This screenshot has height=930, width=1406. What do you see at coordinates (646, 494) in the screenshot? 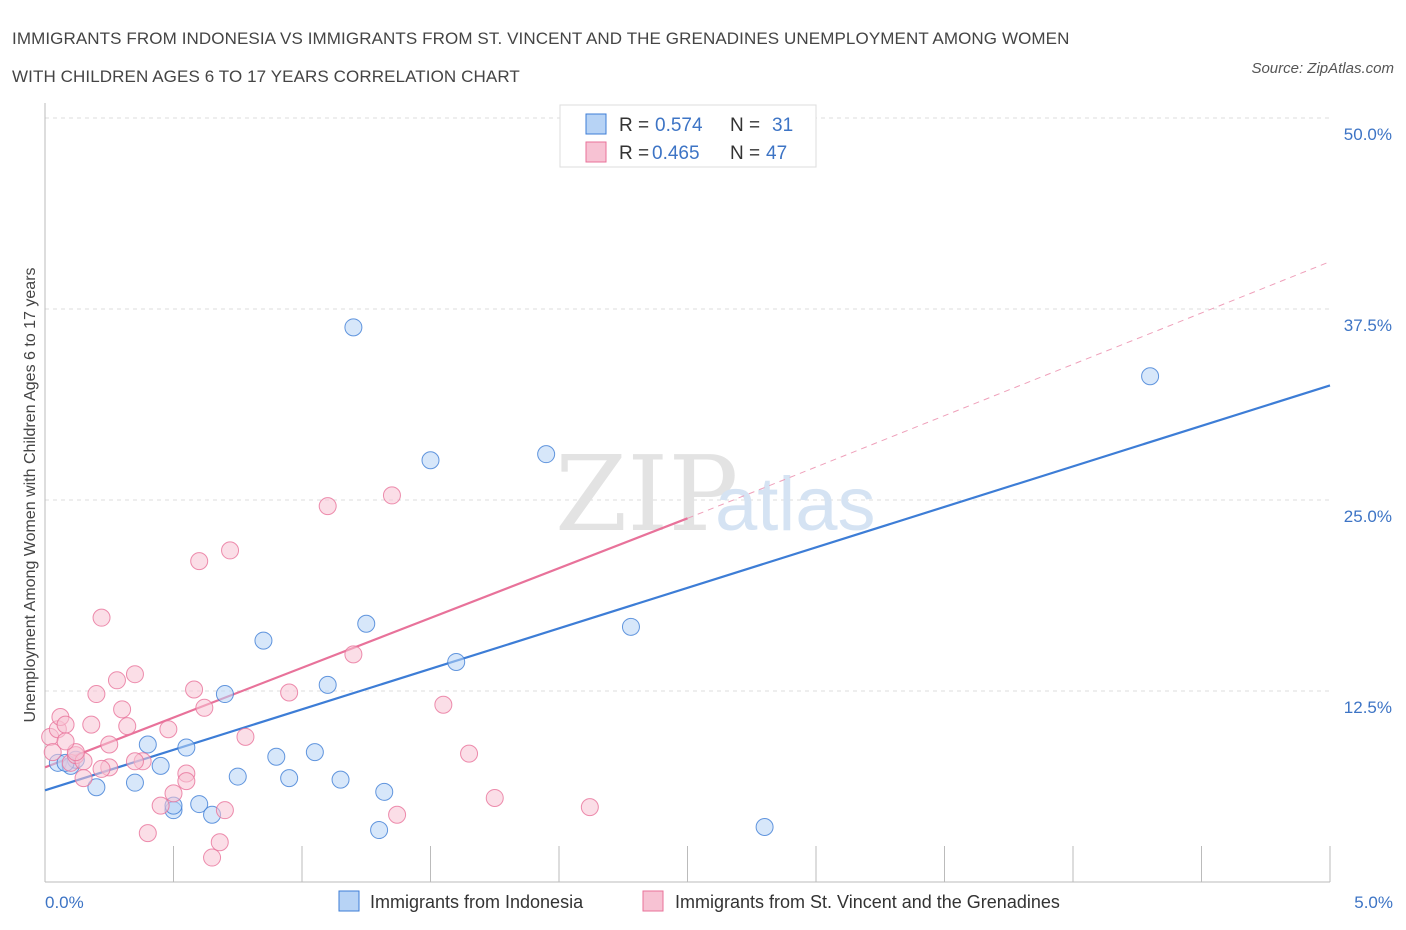
I see `watermark-zip: ZIP` at bounding box center [646, 494].